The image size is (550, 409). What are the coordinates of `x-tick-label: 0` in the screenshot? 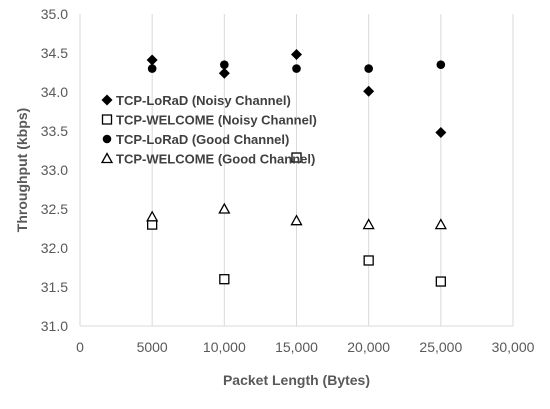 It's located at (80, 347).